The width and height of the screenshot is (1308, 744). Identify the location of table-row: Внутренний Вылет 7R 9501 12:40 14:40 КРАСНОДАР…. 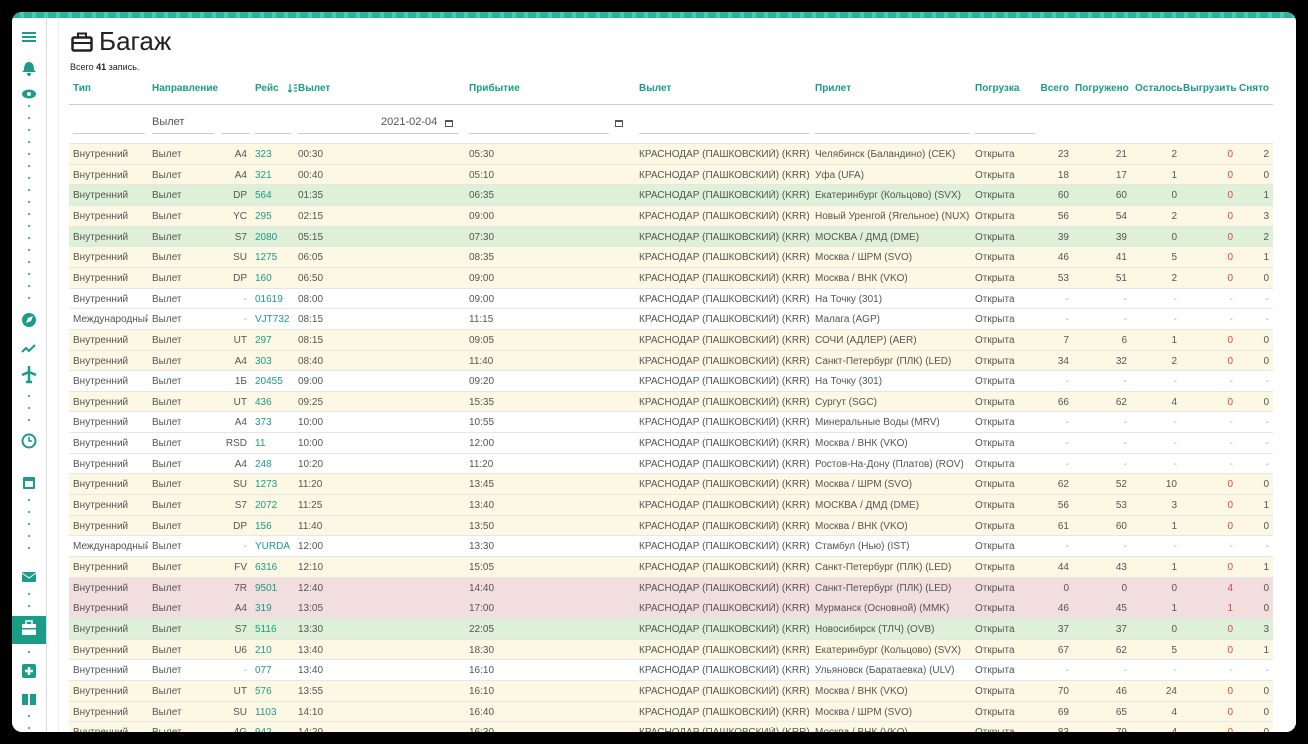
(671, 587).